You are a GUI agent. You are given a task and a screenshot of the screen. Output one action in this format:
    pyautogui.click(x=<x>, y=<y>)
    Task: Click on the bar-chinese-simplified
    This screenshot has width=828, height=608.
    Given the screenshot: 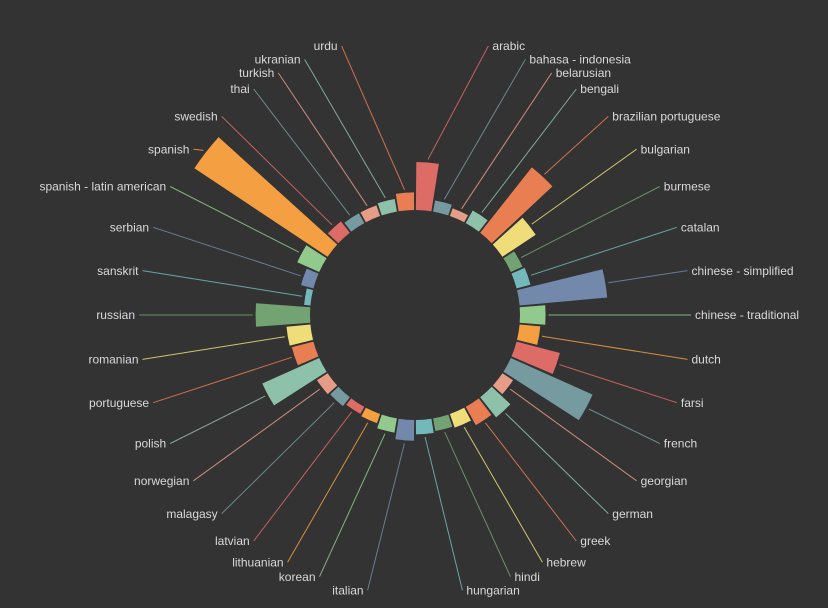 What is the action you would take?
    pyautogui.click(x=562, y=287)
    